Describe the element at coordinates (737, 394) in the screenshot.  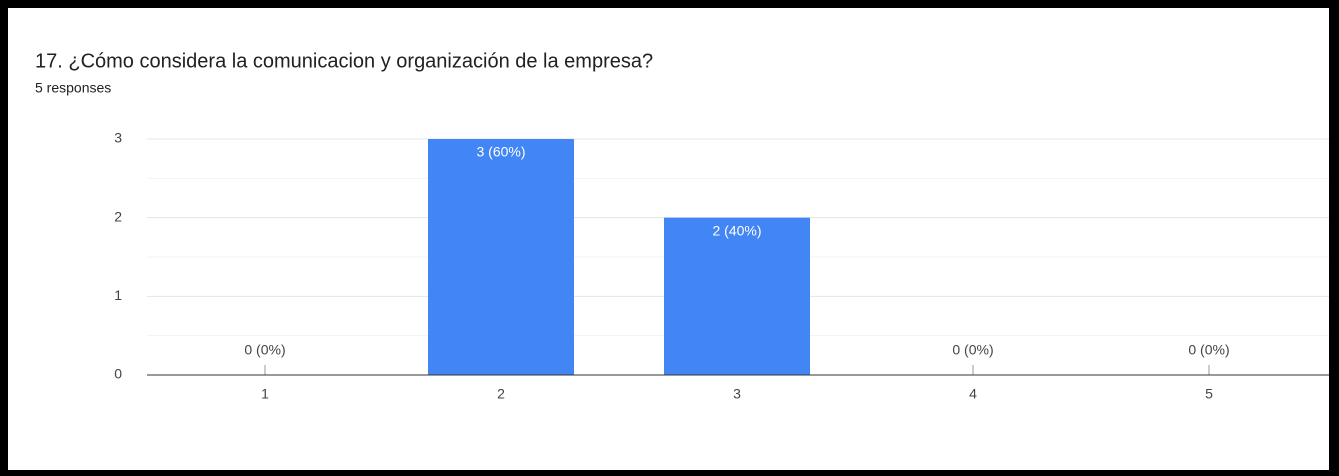
I see `x-tick-label: 3` at that location.